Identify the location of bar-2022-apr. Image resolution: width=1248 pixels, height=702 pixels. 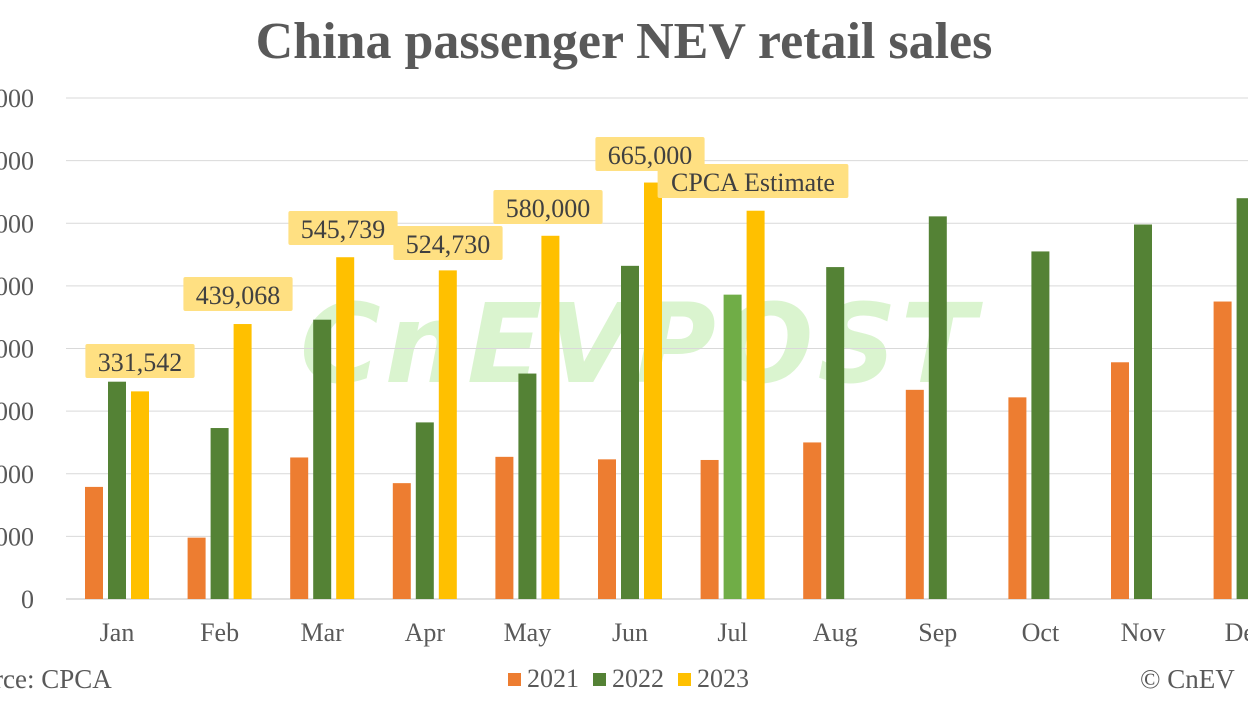
(424, 510).